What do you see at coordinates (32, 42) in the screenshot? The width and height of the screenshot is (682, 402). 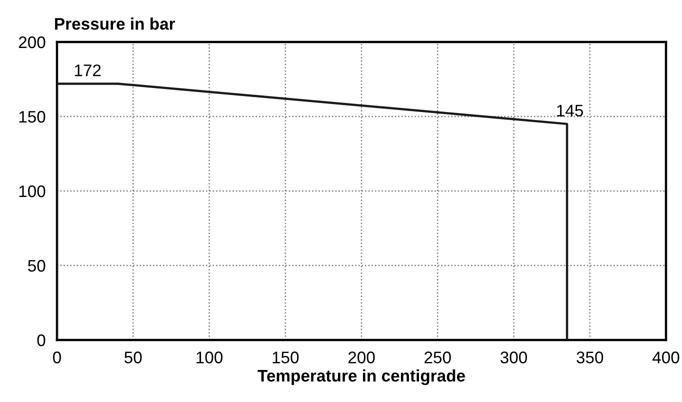 I see `y-tick-label: 200` at bounding box center [32, 42].